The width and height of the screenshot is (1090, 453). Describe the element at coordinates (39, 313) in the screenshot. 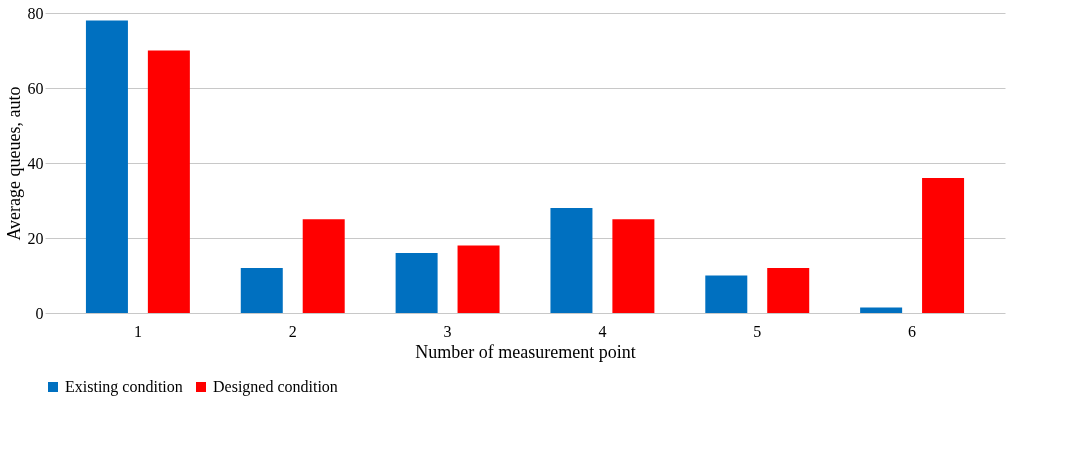

I see `y-tick-label: 0` at that location.